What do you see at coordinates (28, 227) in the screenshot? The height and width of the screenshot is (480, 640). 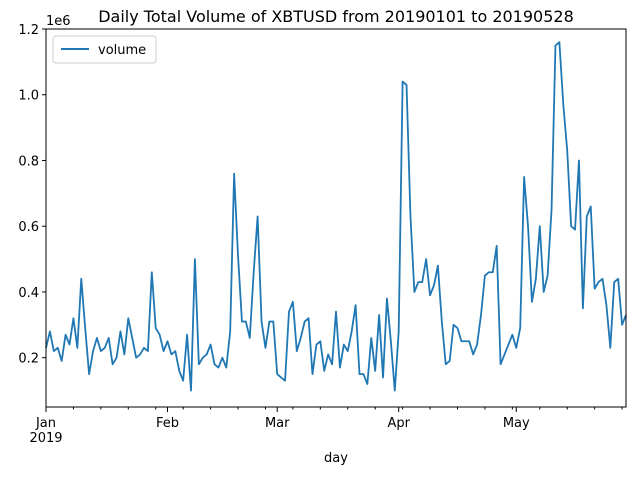 I see `y-tick-label: 0.6` at bounding box center [28, 227].